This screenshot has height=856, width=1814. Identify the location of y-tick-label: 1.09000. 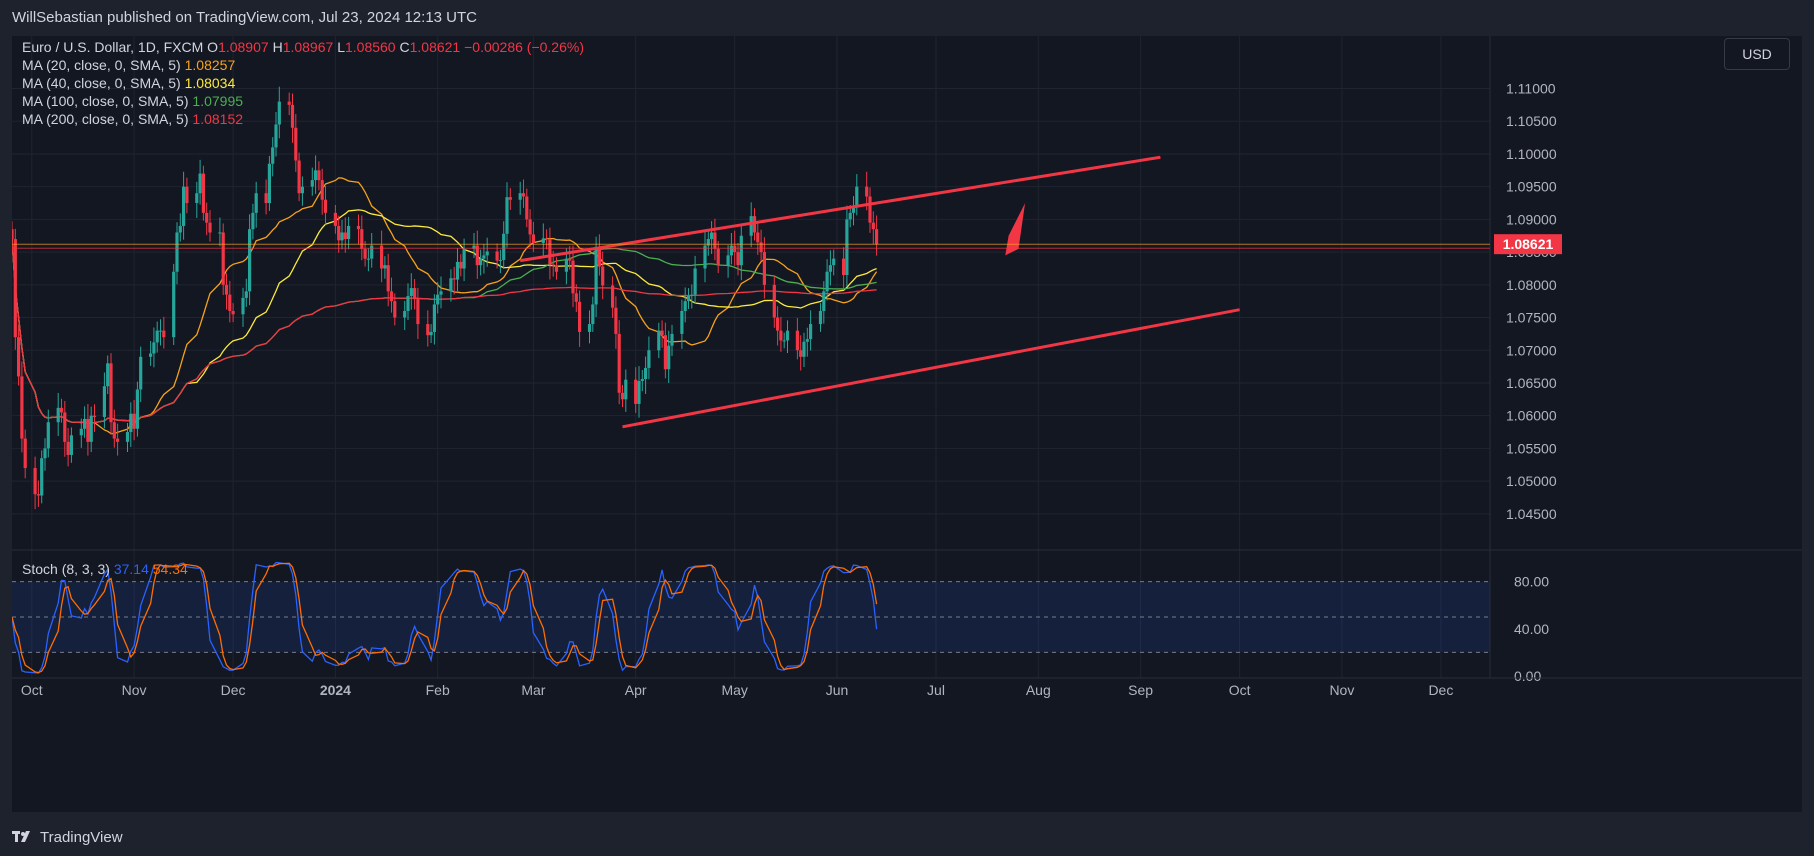
(1531, 219).